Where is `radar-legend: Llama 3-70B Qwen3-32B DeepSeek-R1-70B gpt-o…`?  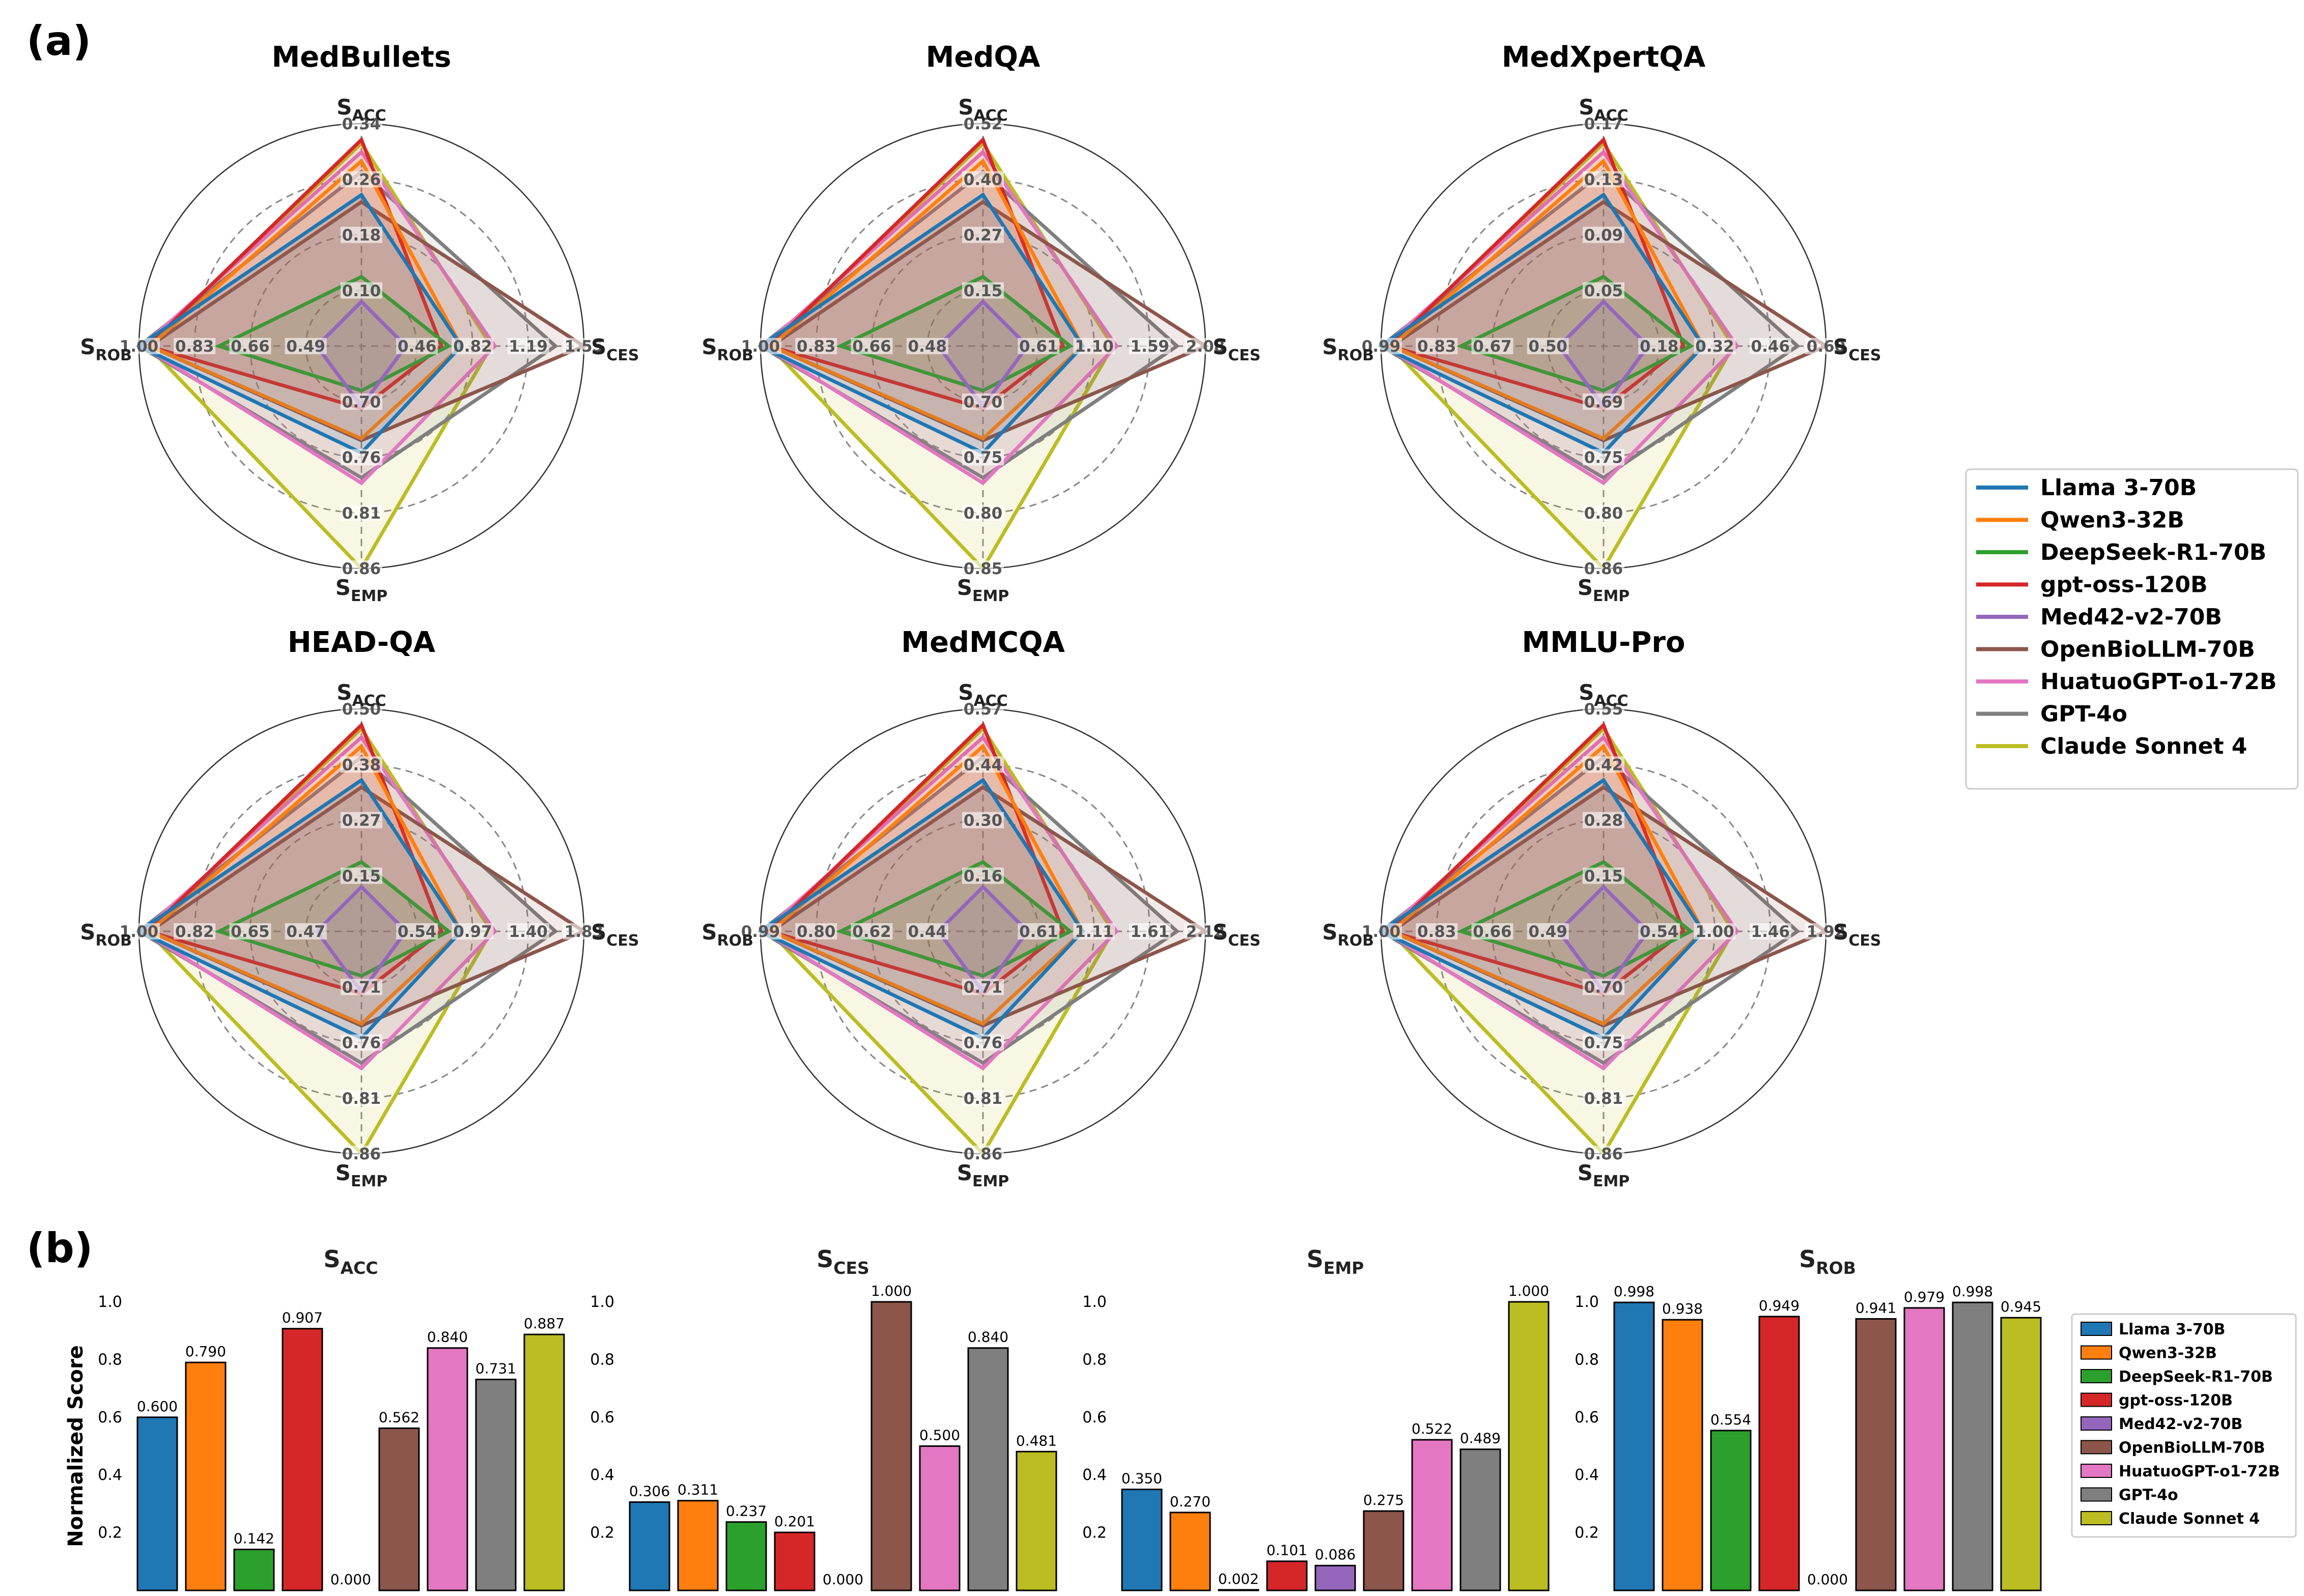
radar-legend: Llama 3-70B Qwen3-32B DeepSeek-R1-70B gpt-o… is located at coordinates (2132, 629).